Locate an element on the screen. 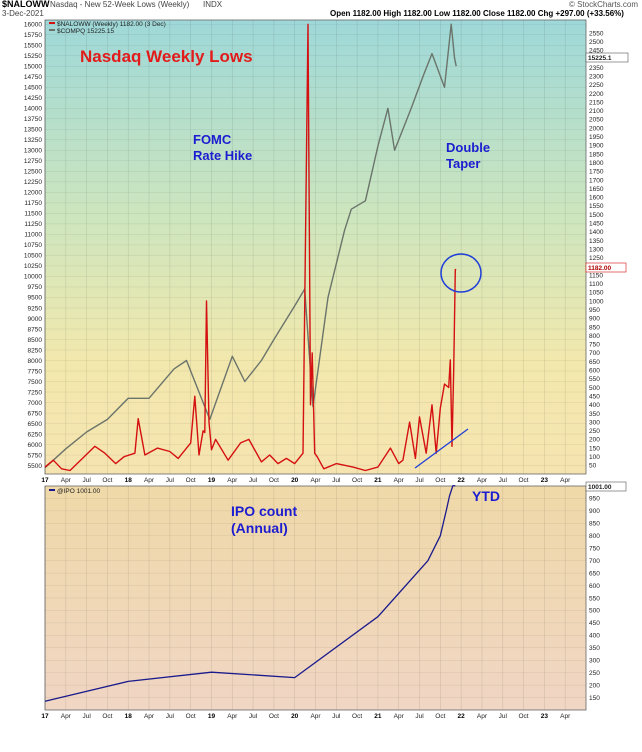 This screenshot has height=752, width=642. chart-exchange: INDX is located at coordinates (213, 4).